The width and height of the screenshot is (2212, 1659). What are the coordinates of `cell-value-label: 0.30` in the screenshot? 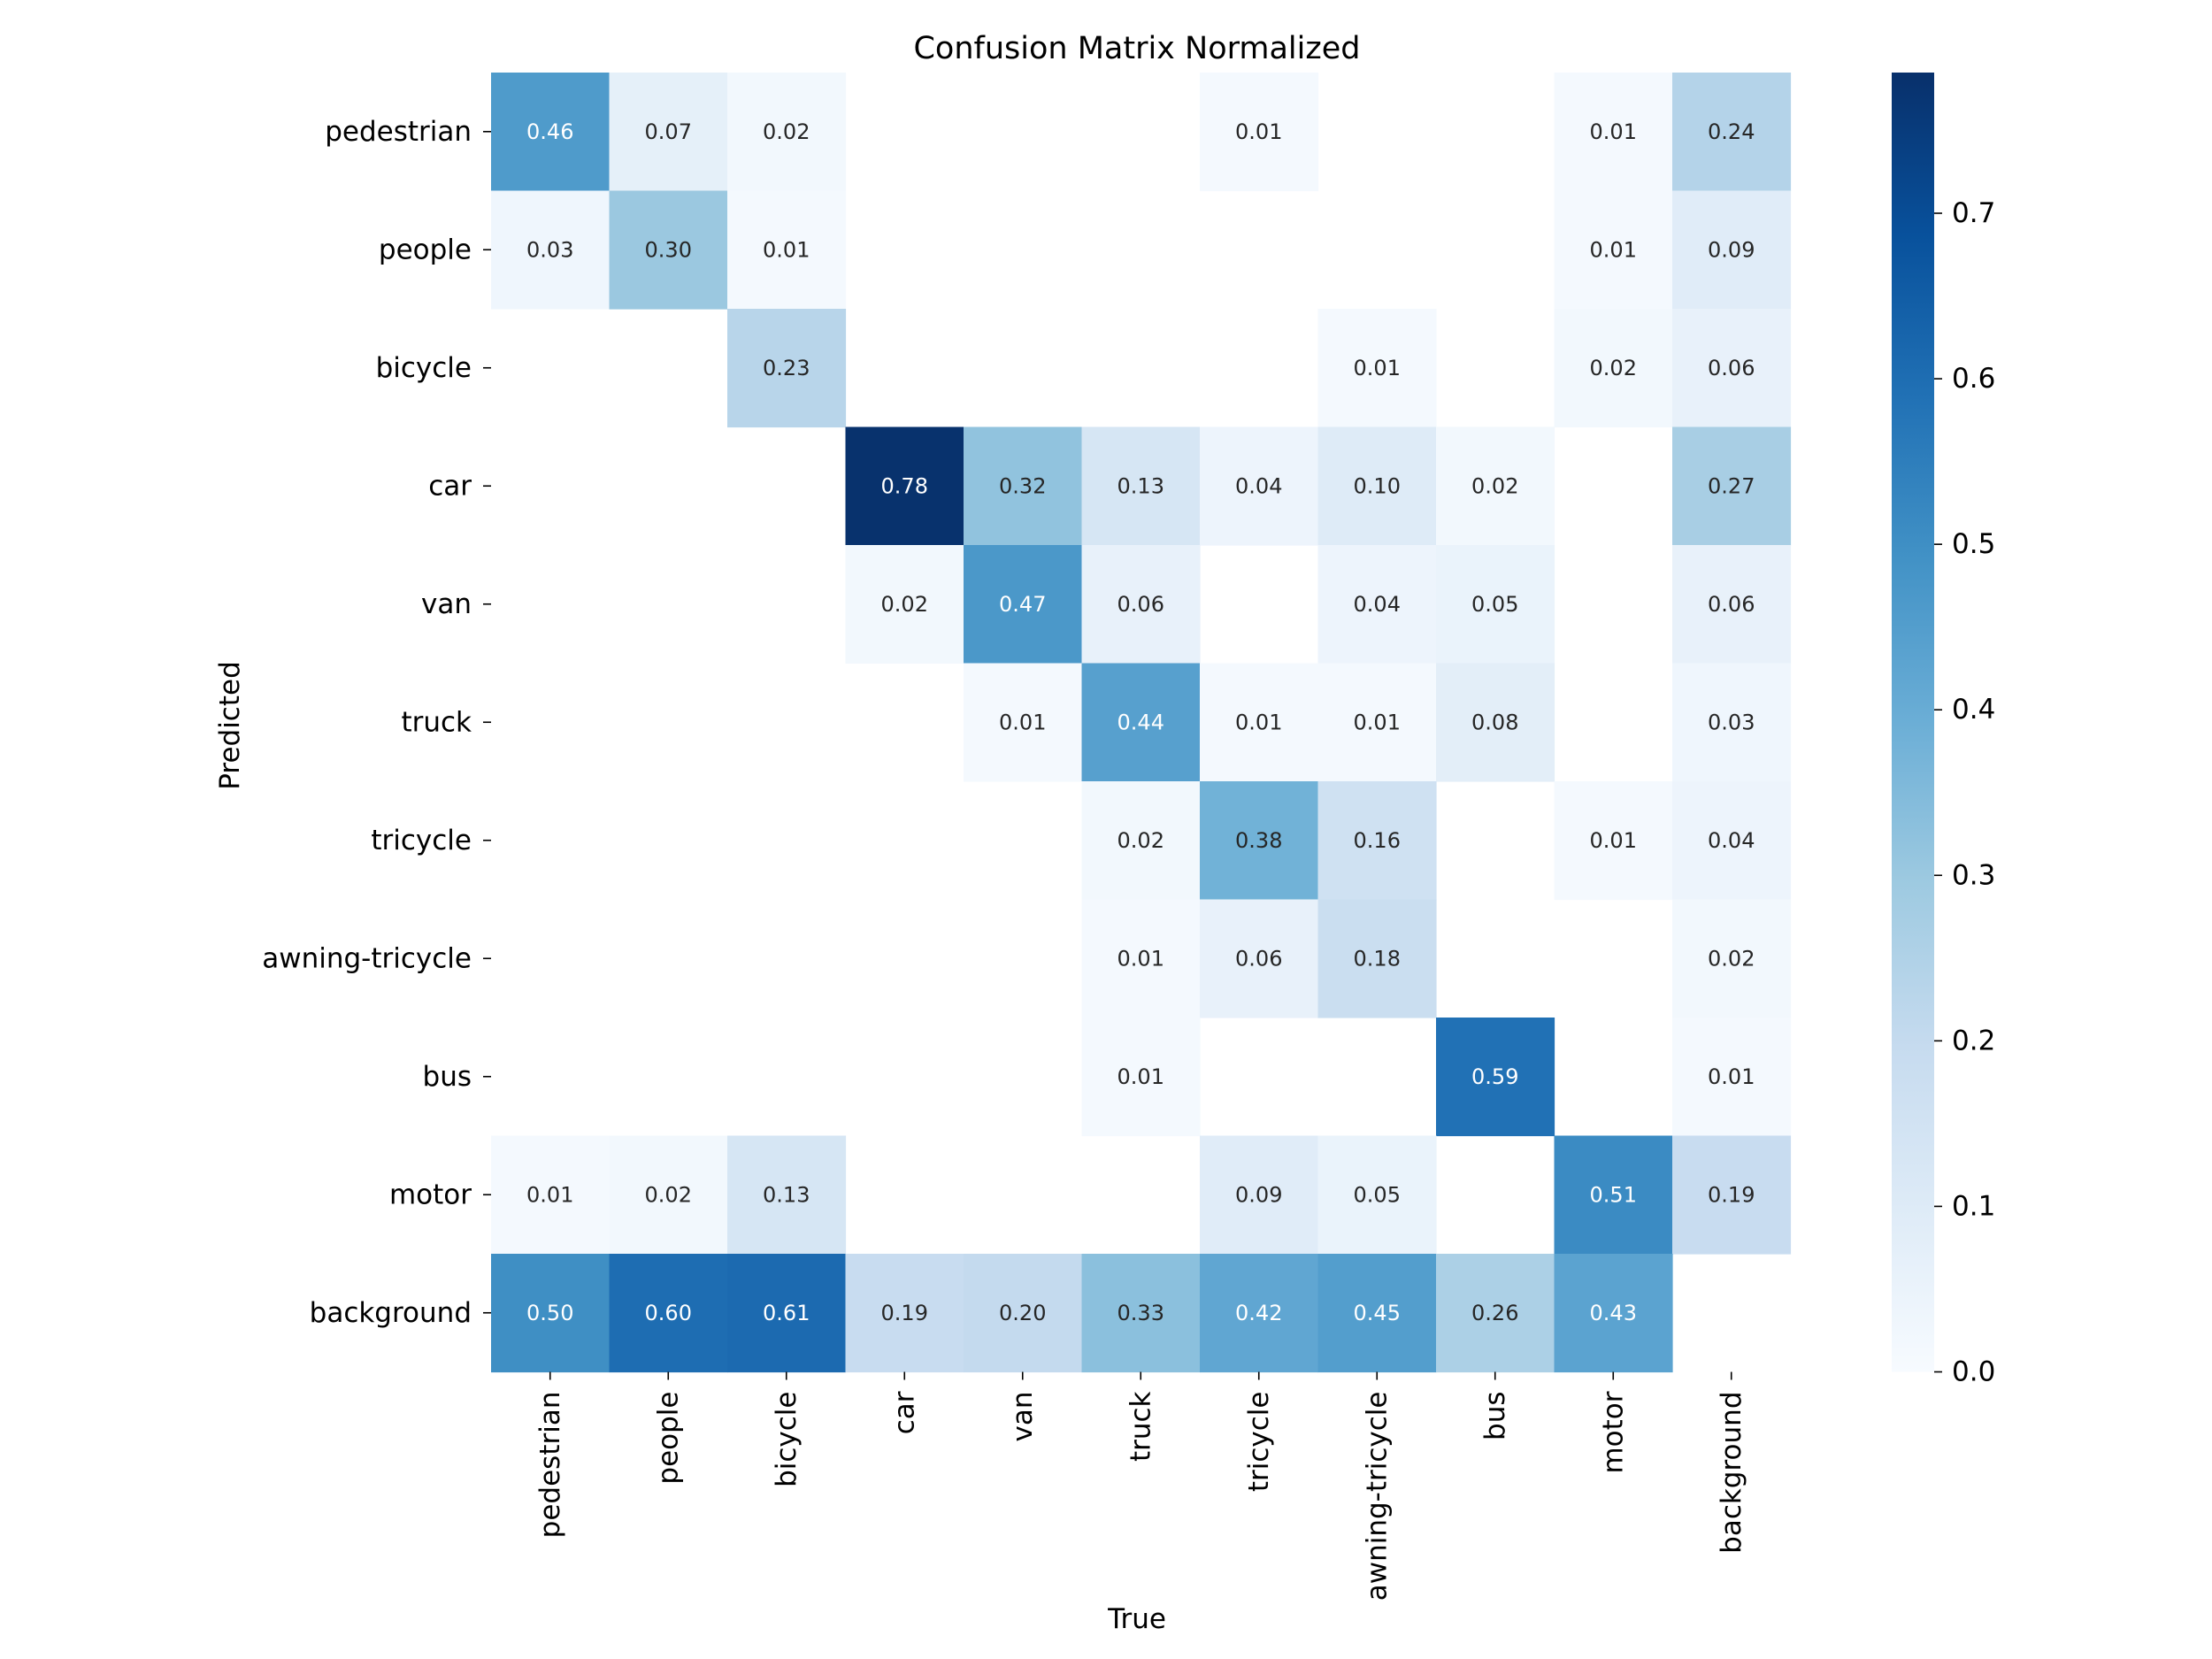 It's located at (669, 250).